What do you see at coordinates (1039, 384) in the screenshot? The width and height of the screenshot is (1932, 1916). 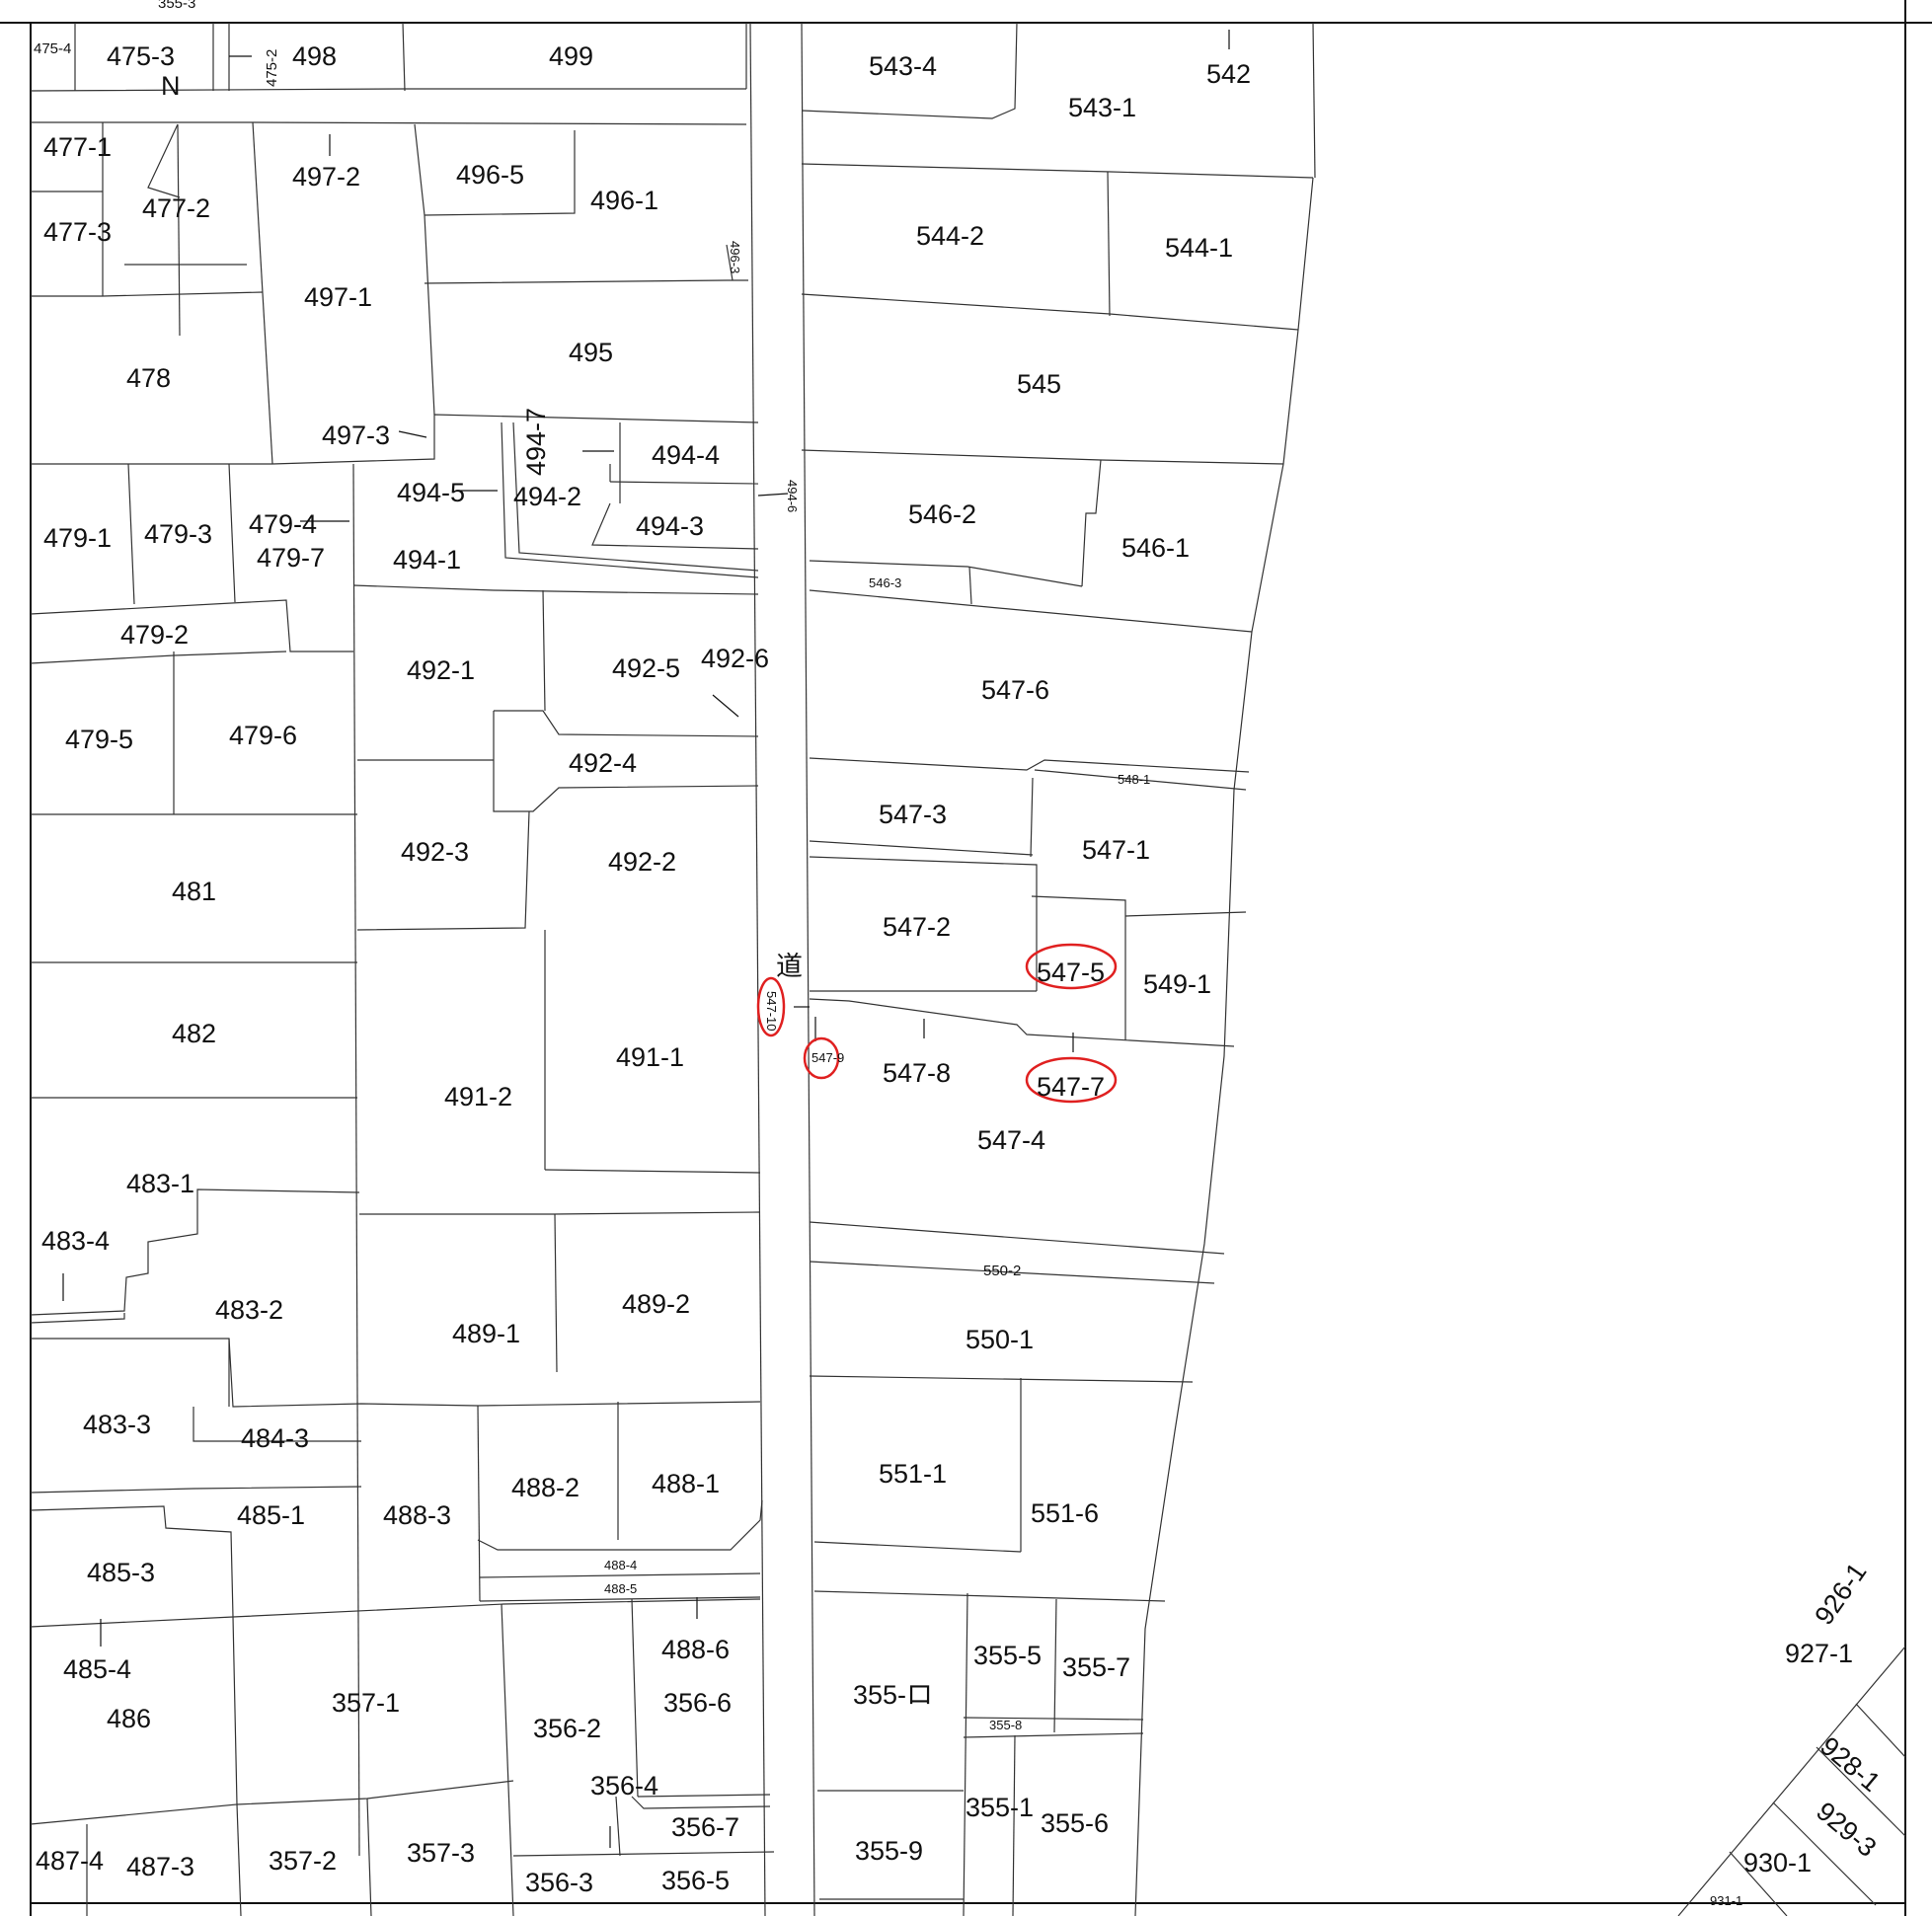 I see `parcel-label: 545` at bounding box center [1039, 384].